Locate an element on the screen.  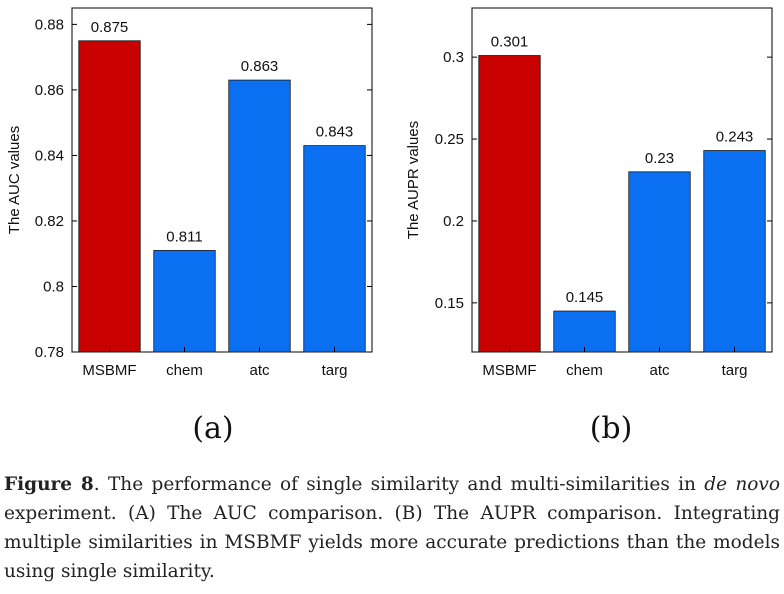
chart-1-data-label: 0.875 is located at coordinates (110, 27).